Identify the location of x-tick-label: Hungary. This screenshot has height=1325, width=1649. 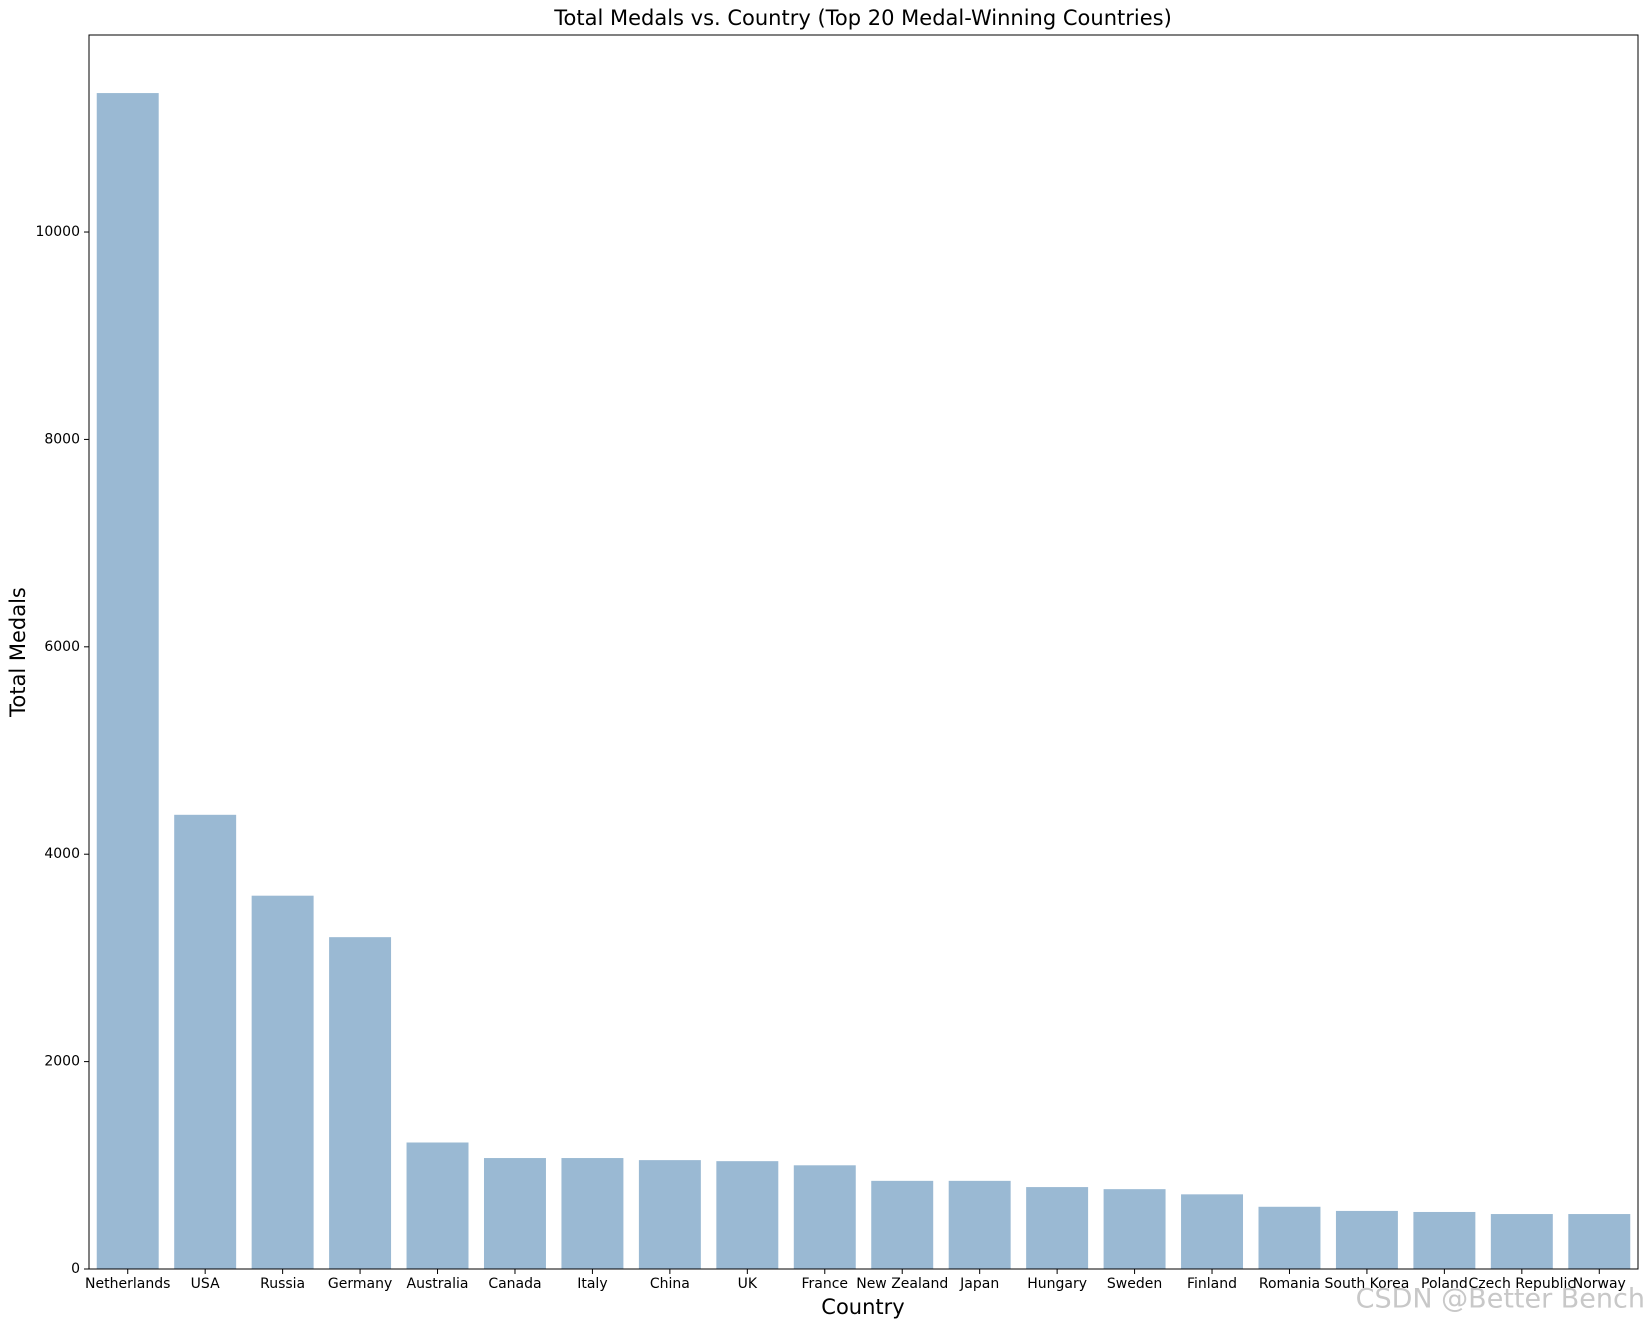
(1057, 1284).